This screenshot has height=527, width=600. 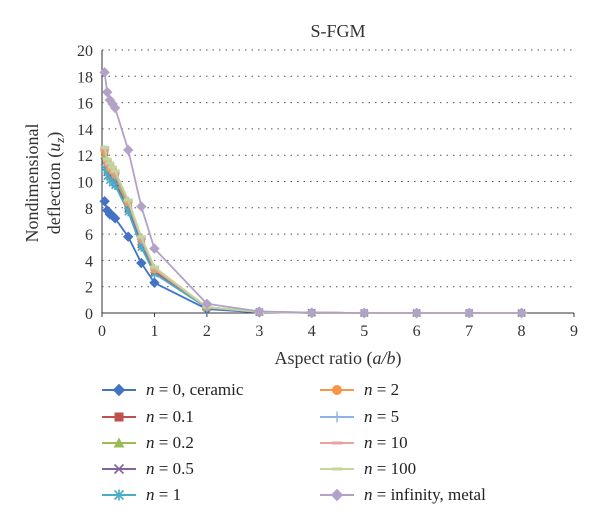 What do you see at coordinates (89, 261) in the screenshot?
I see `y-tick-label-4: 4` at bounding box center [89, 261].